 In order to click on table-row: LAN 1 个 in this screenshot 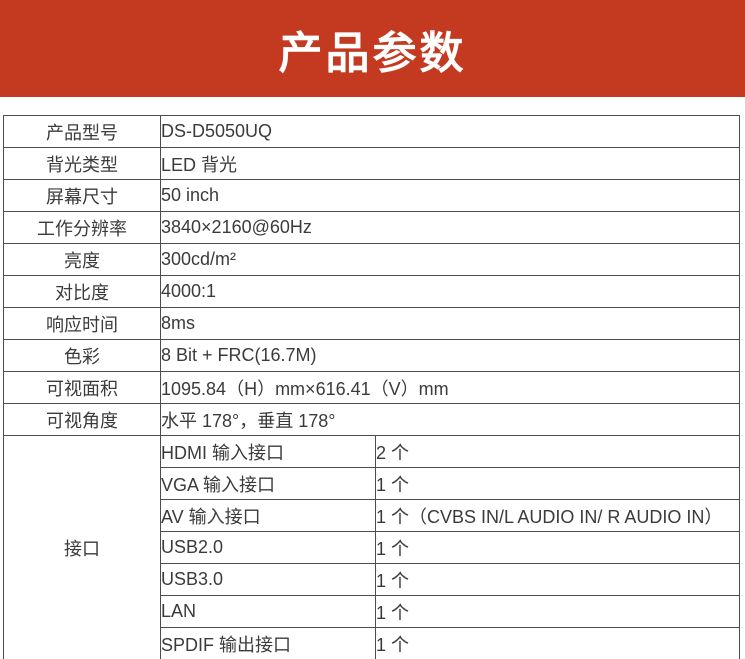, I will do `click(372, 611)`.